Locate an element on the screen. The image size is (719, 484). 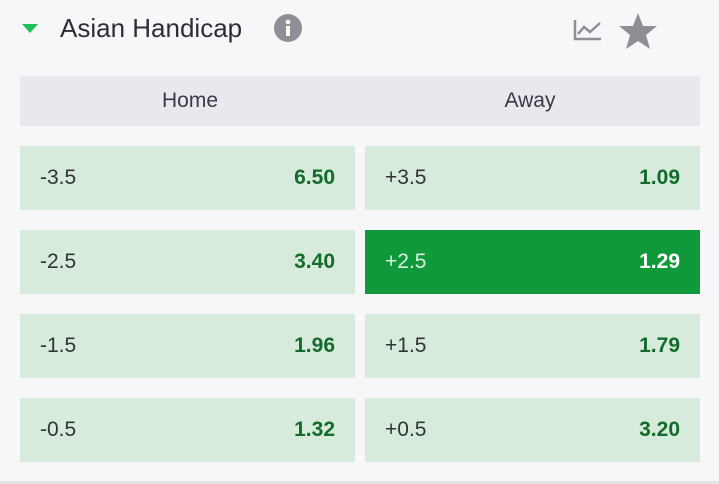
section-title: Asian Handicap is located at coordinates (151, 28).